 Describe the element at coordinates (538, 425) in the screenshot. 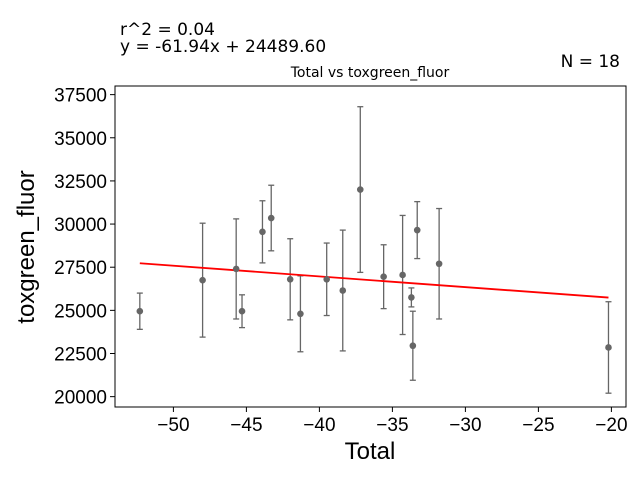

I see `x-tick-label: −25` at that location.